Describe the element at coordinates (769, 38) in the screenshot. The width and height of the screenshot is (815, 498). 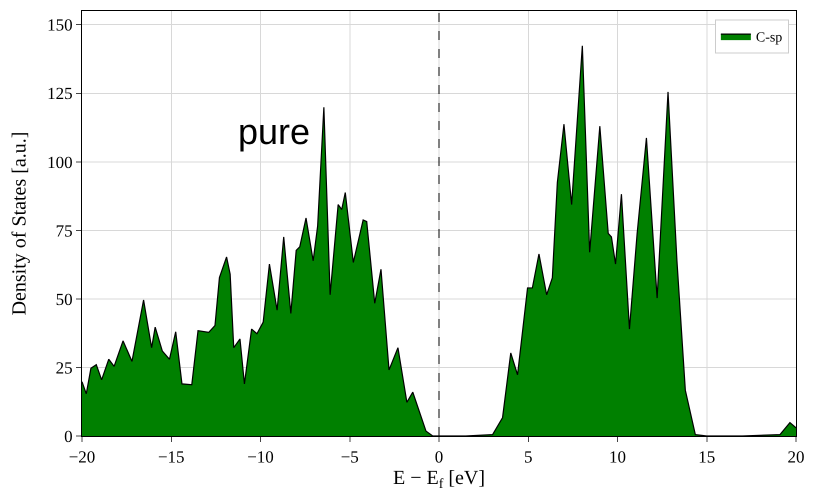
I see `legend-label: C-sp` at that location.